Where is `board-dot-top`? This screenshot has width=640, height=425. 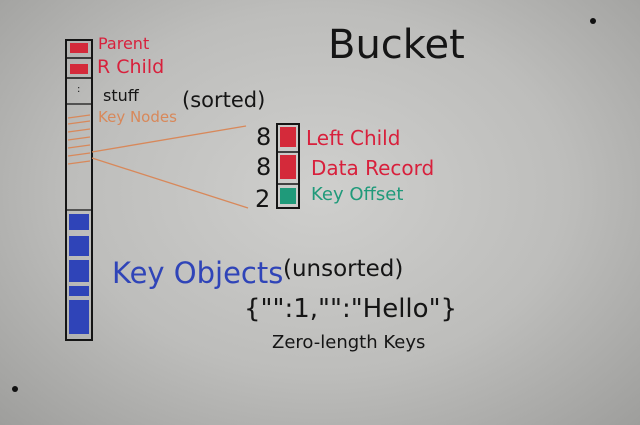
board-dot-top is located at coordinates (593, 21).